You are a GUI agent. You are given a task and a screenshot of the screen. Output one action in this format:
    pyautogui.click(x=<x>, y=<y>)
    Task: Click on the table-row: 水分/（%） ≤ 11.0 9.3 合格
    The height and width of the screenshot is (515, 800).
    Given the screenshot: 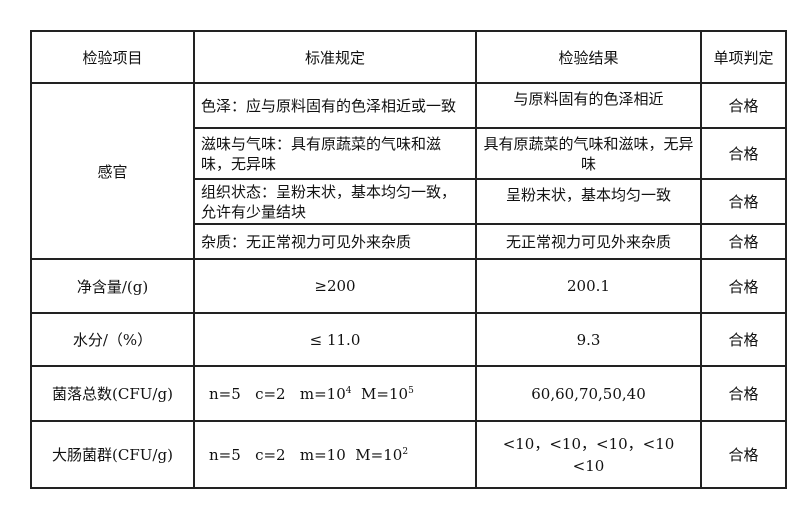 What is the action you would take?
    pyautogui.click(x=408, y=339)
    